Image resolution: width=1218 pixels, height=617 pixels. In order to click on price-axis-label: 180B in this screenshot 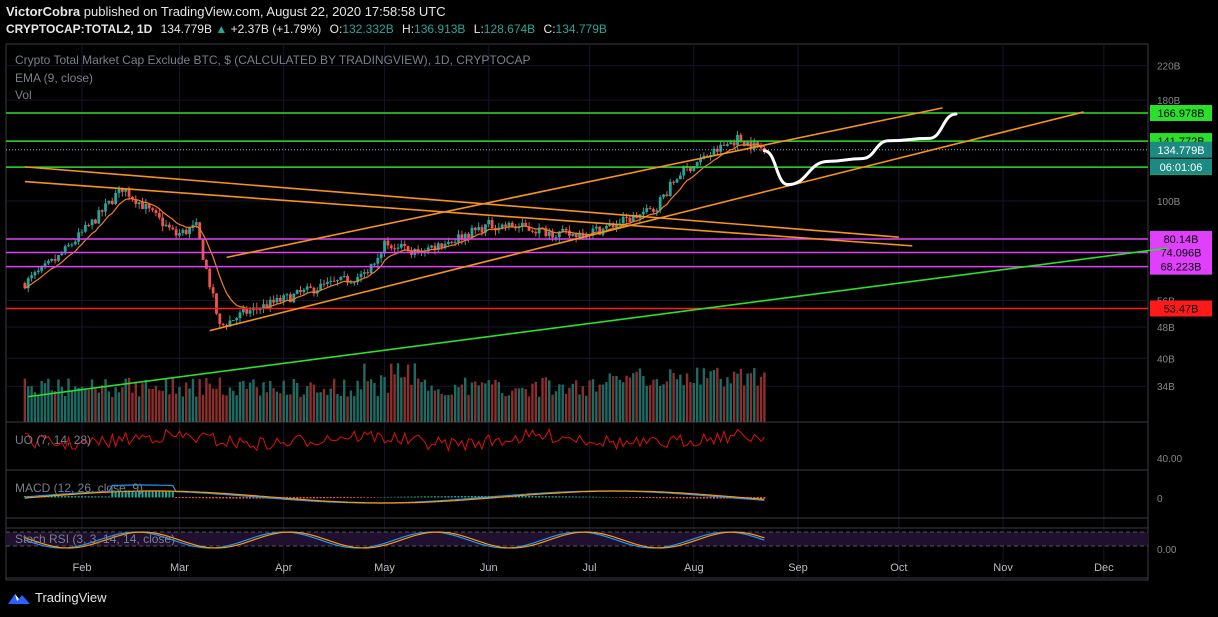, I will do `click(1169, 101)`.